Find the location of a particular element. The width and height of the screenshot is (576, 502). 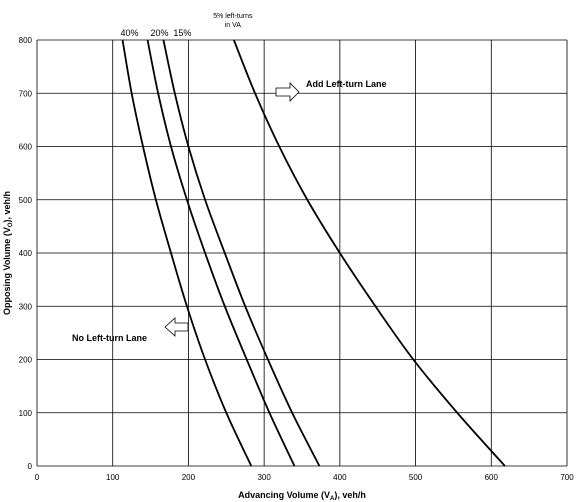

curve-label-40pct: 40% is located at coordinates (130, 33).